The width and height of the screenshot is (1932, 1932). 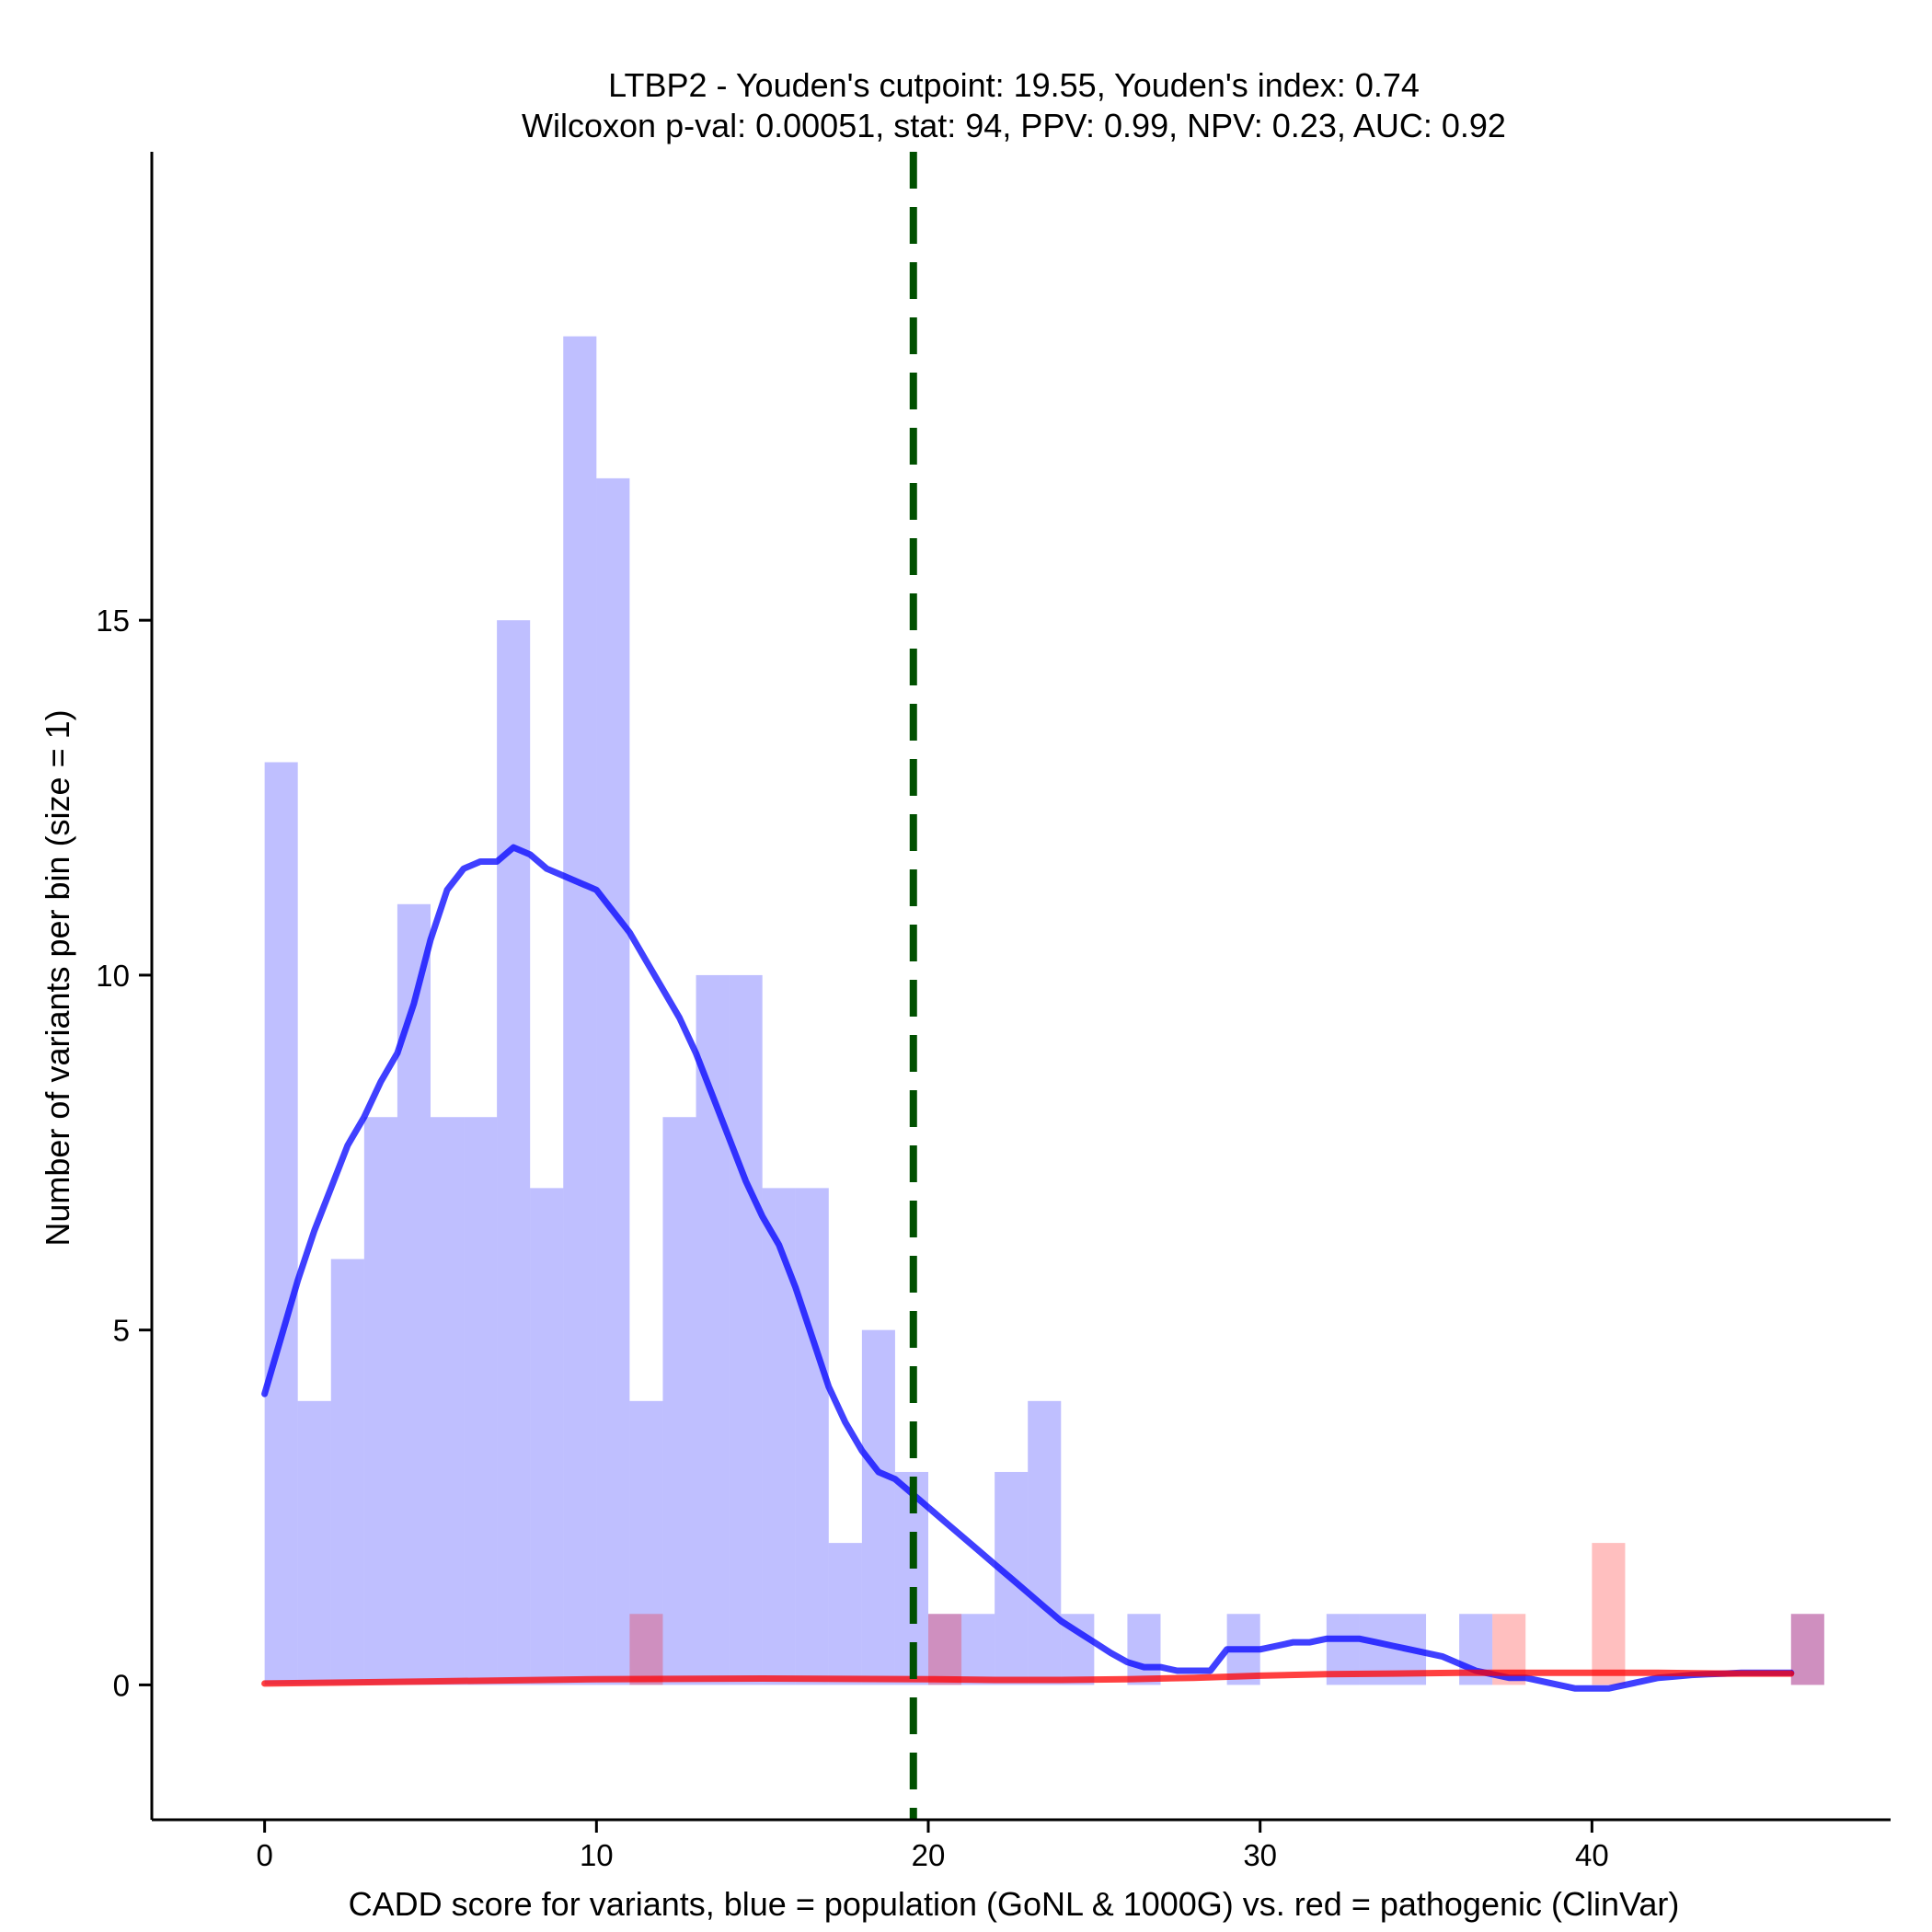 What do you see at coordinates (264, 1855) in the screenshot?
I see `x-tick-label-0: 0` at bounding box center [264, 1855].